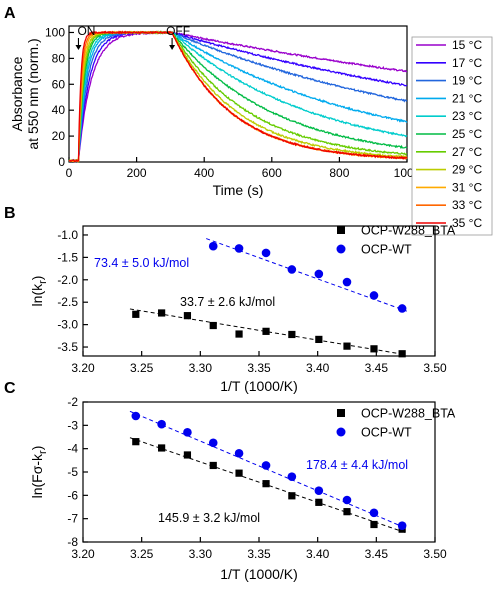 Image resolution: width=498 pixels, height=592 pixels. Describe the element at coordinates (435, 368) in the screenshot. I see `panel-b-x-tick-label: 3.50` at that location.